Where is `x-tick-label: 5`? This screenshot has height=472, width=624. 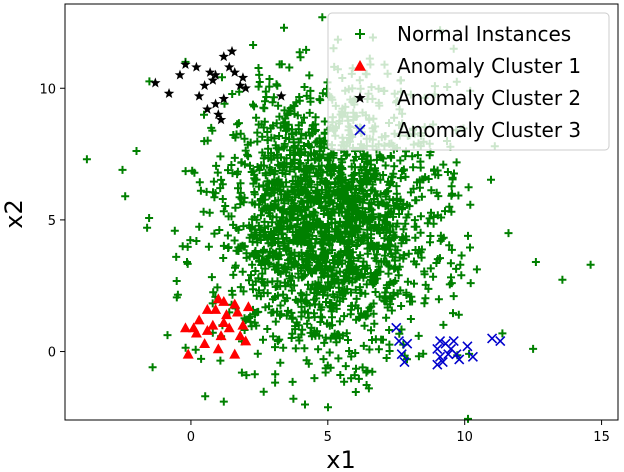 x-tick-label: 5 is located at coordinates (328, 437).